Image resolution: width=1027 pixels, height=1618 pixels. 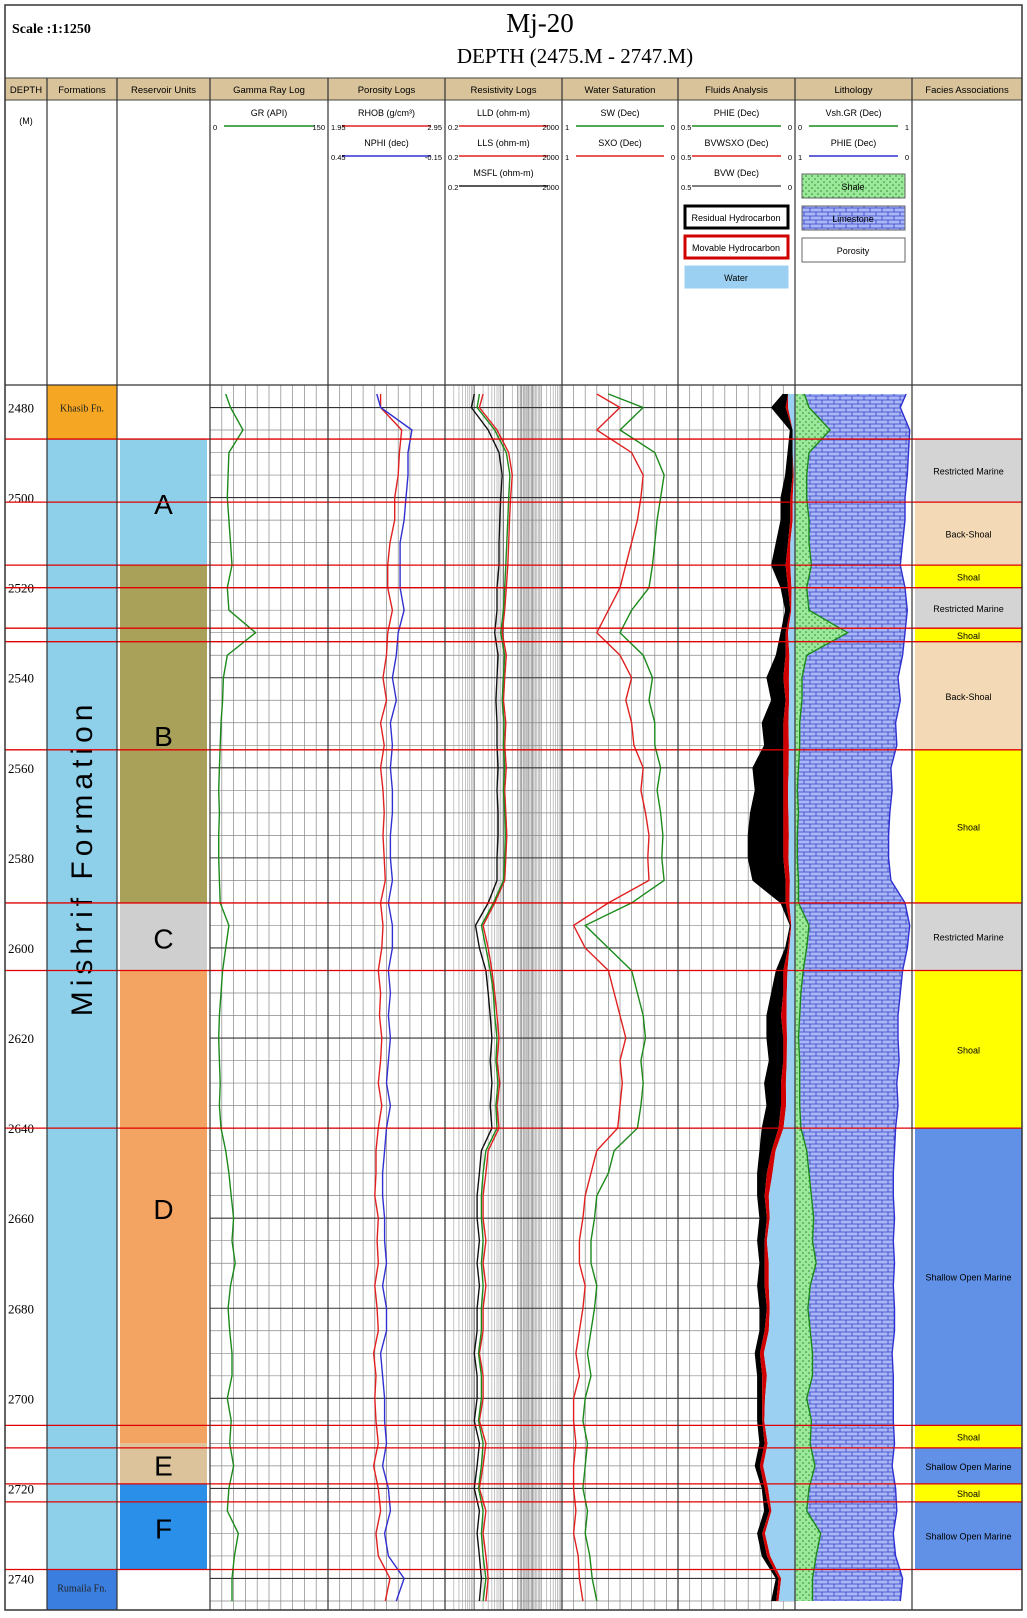 What do you see at coordinates (550, 187) in the screenshot?
I see `curve-max-res-2: 2000` at bounding box center [550, 187].